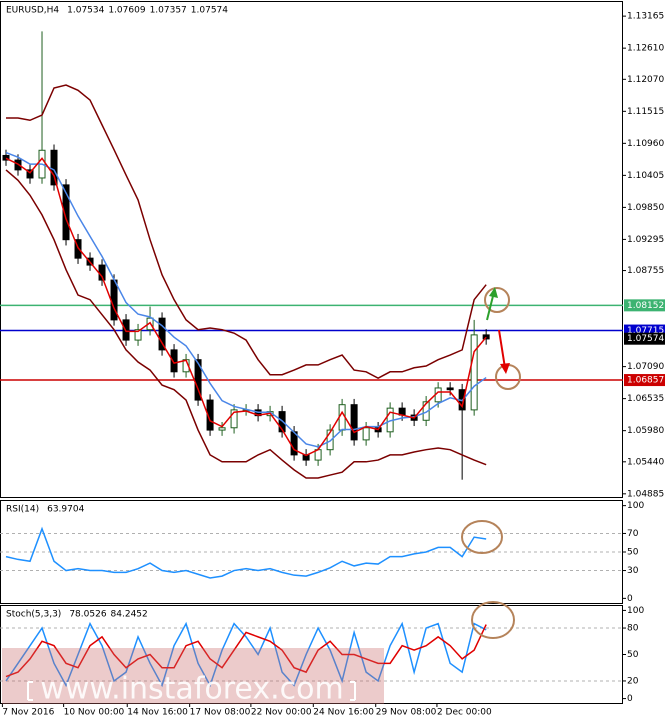  I want to click on panel-title: EURUSD,H4, so click(32, 11).